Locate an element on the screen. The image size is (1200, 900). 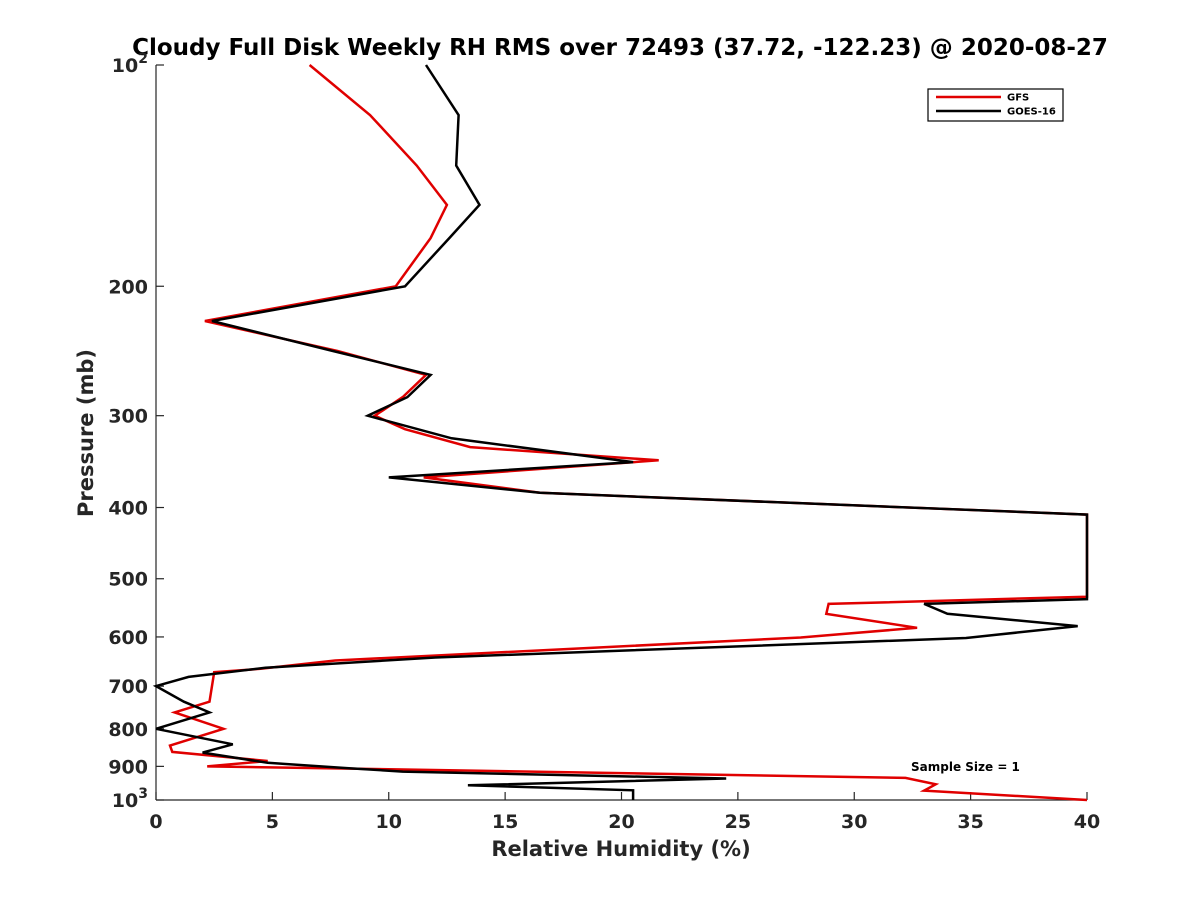
x-tick-label: 20 is located at coordinates (621, 822).